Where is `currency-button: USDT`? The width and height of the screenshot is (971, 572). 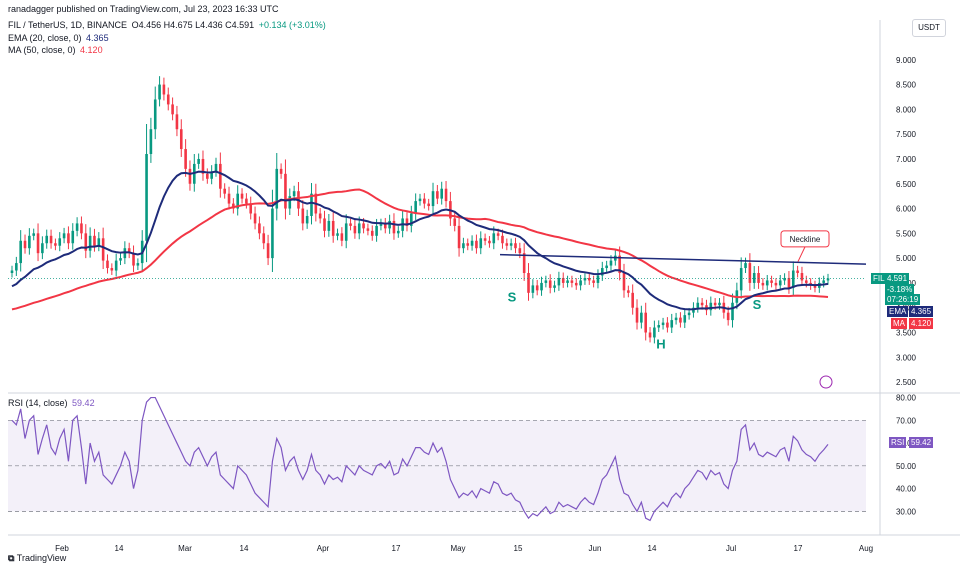
currency-button: USDT is located at coordinates (929, 28).